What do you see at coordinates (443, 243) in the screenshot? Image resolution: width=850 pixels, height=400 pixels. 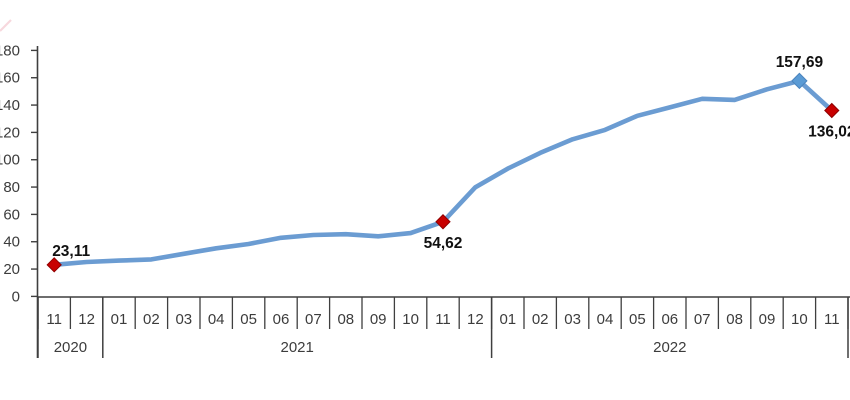 I see `data-point-value-label: 54,62` at bounding box center [443, 243].